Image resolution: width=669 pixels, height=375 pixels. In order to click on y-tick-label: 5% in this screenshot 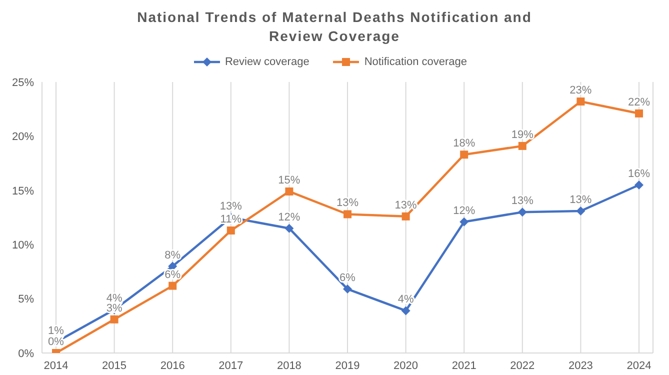, I will do `click(26, 300)`.